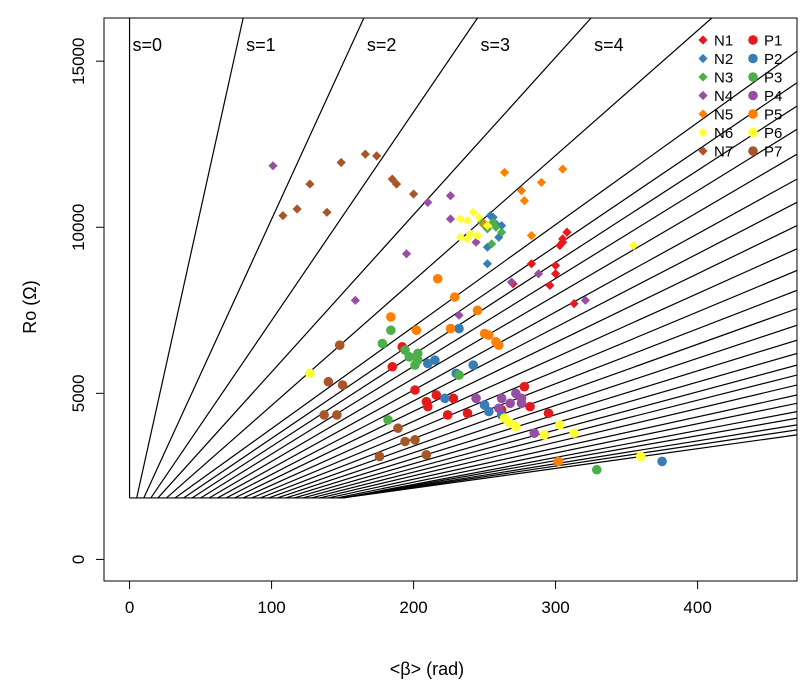 This screenshot has height=692, width=811. What do you see at coordinates (148, 45) in the screenshot?
I see `s-label: s=0` at bounding box center [148, 45].